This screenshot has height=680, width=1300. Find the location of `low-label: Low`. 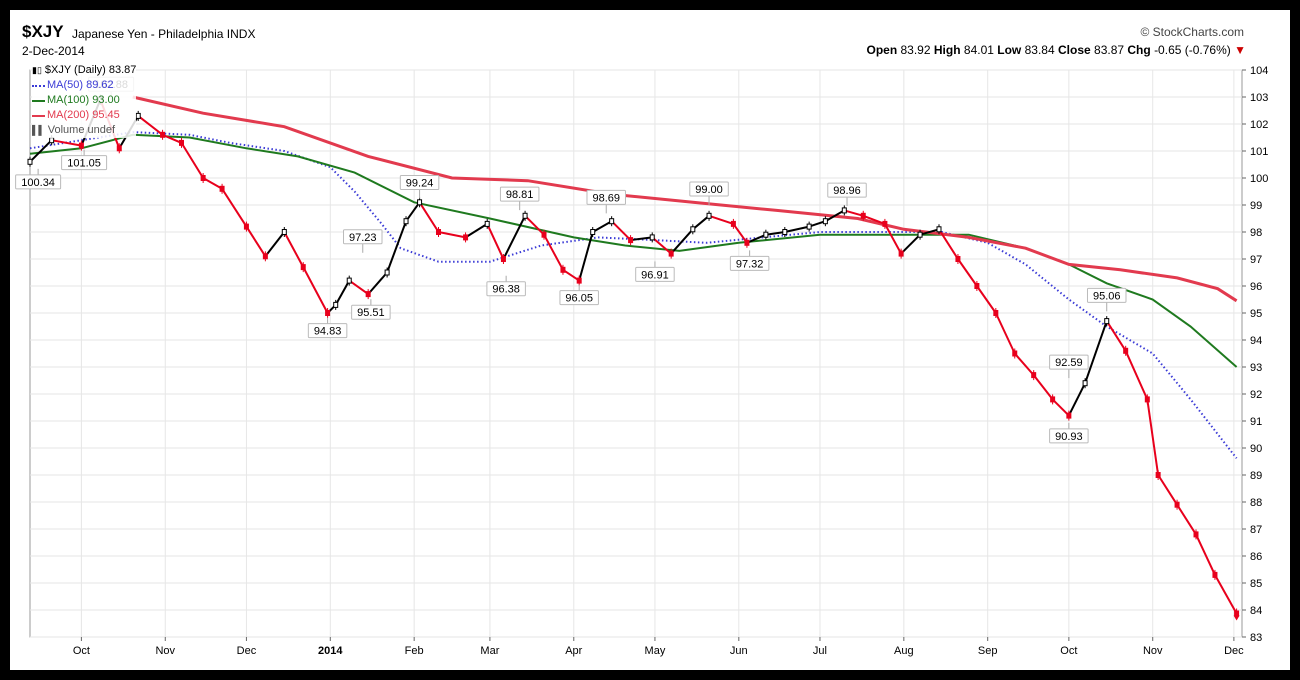

low-label: Low is located at coordinates (1009, 50).